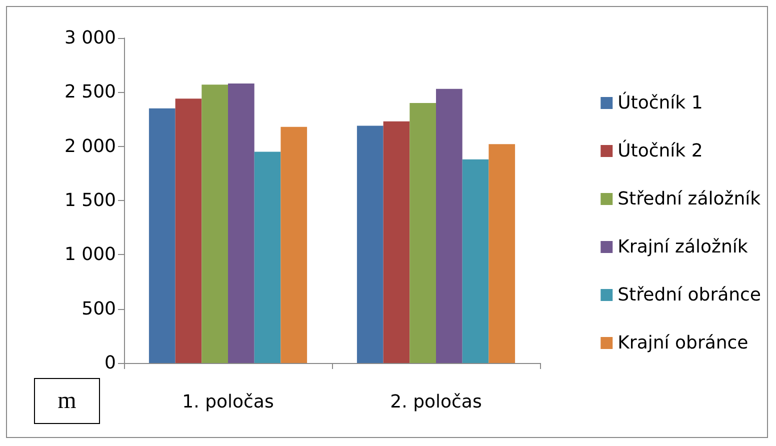 The width and height of the screenshot is (776, 446). Describe the element at coordinates (90, 38) in the screenshot. I see `y-tick-label: 3 000` at that location.